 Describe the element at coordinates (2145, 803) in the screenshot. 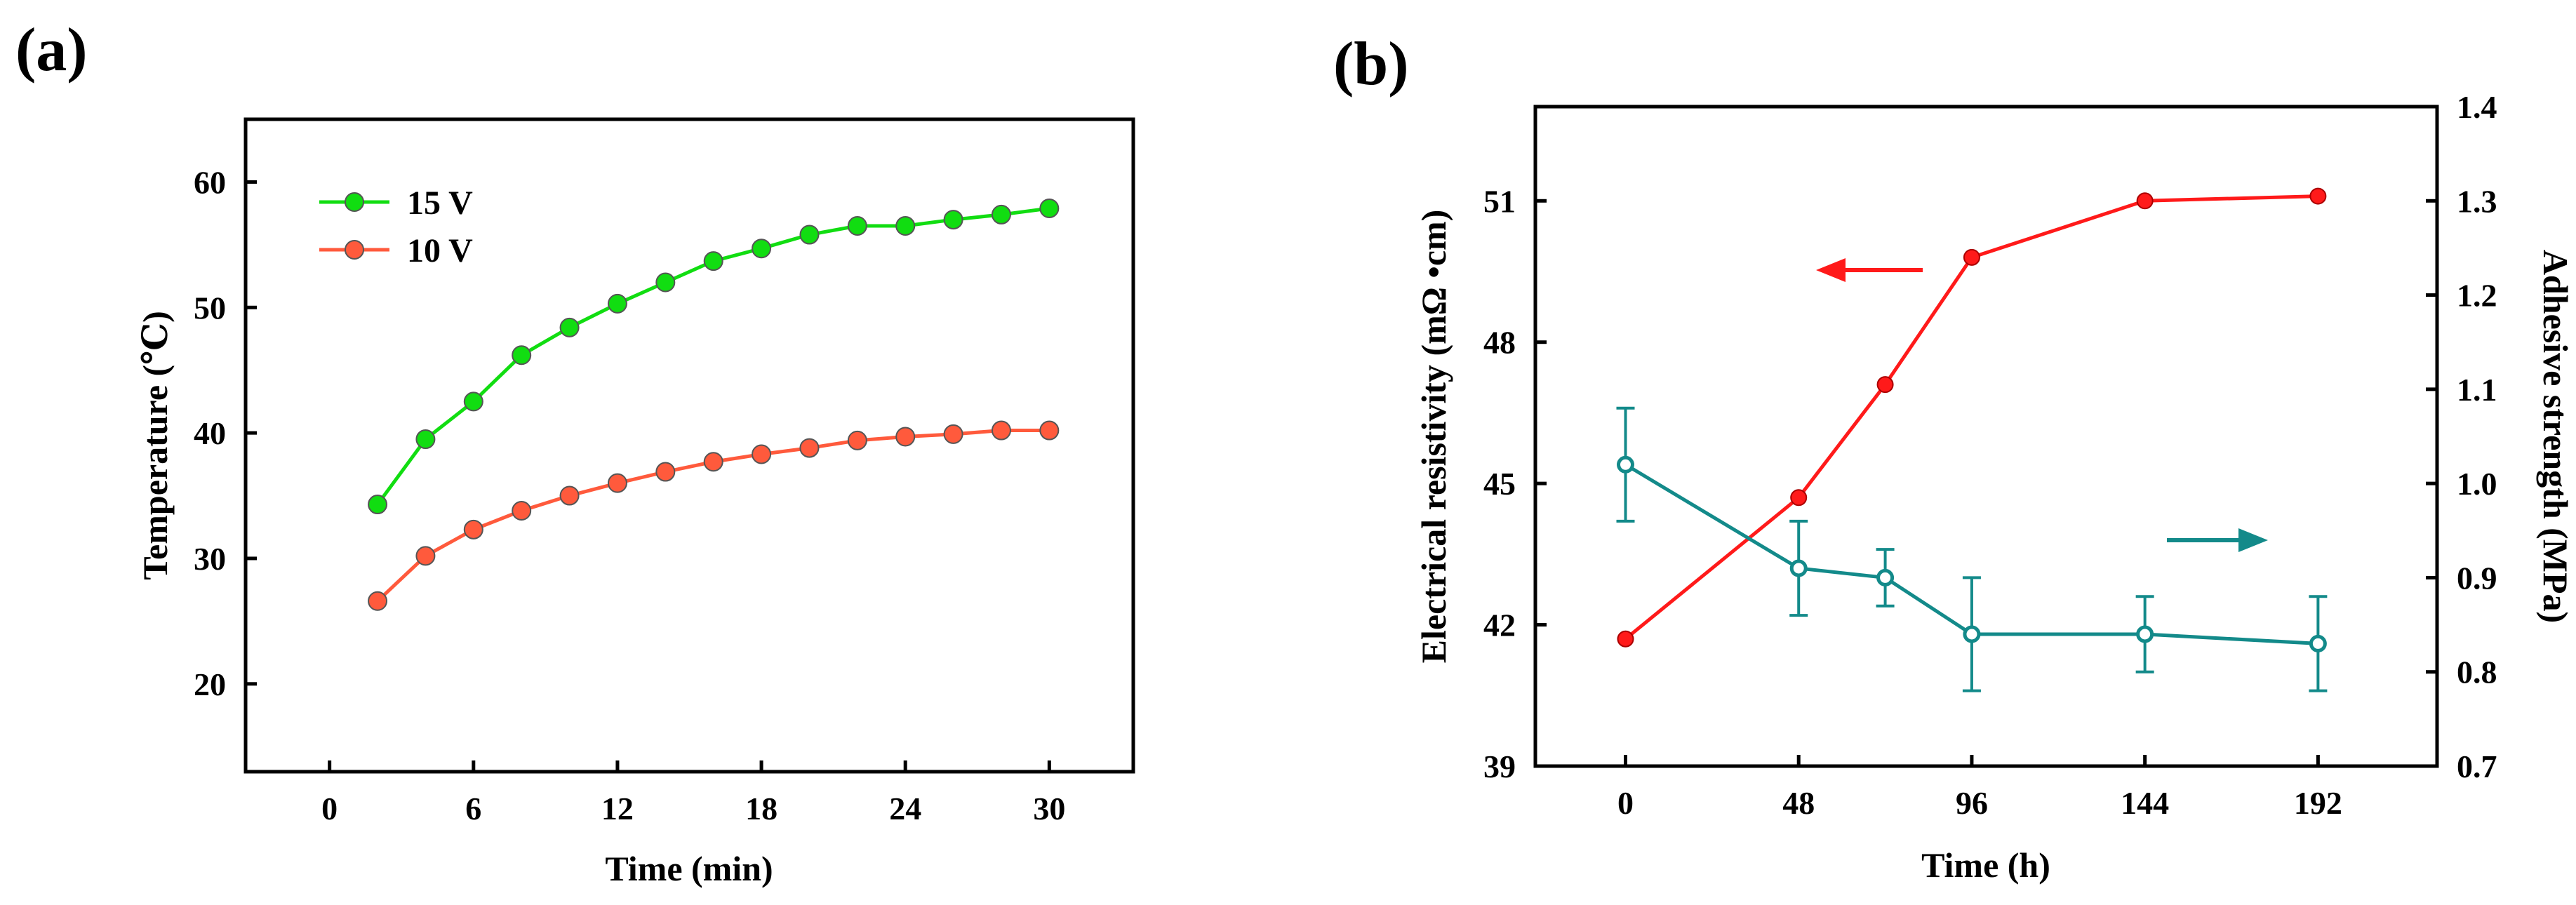

I see `chart-b-x-tick-label: 144` at that location.